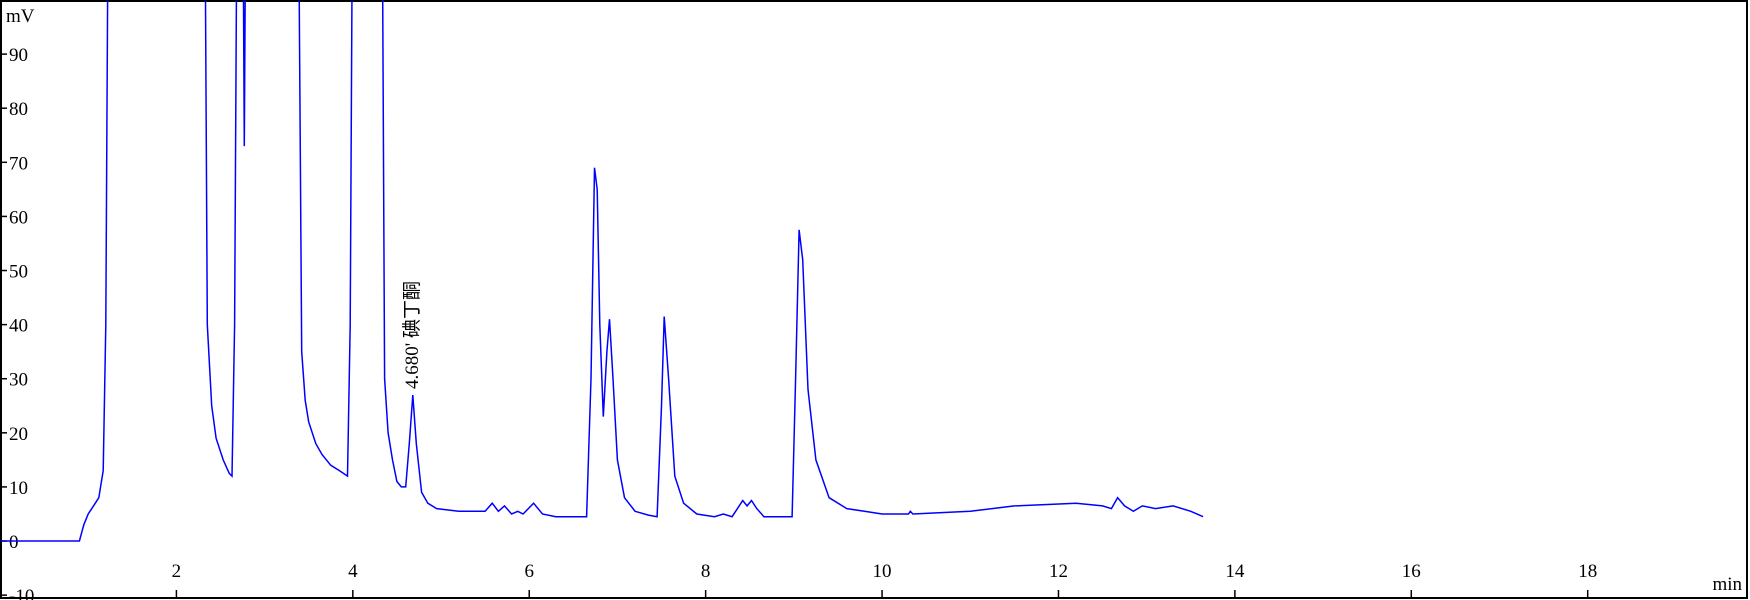 The height and width of the screenshot is (600, 1750). I want to click on y-tick-label: -10, so click(21, 593).